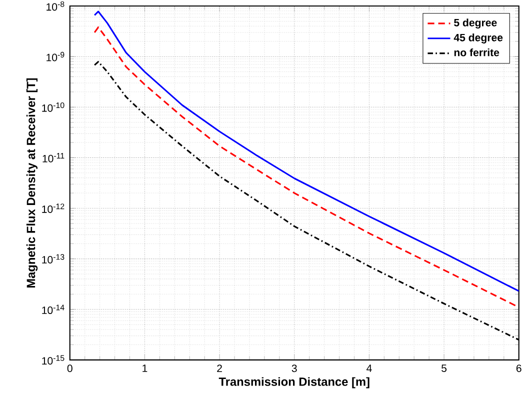  Describe the element at coordinates (55, 6) in the screenshot. I see `y-tick-label: 10$^{-8}$` at that location.